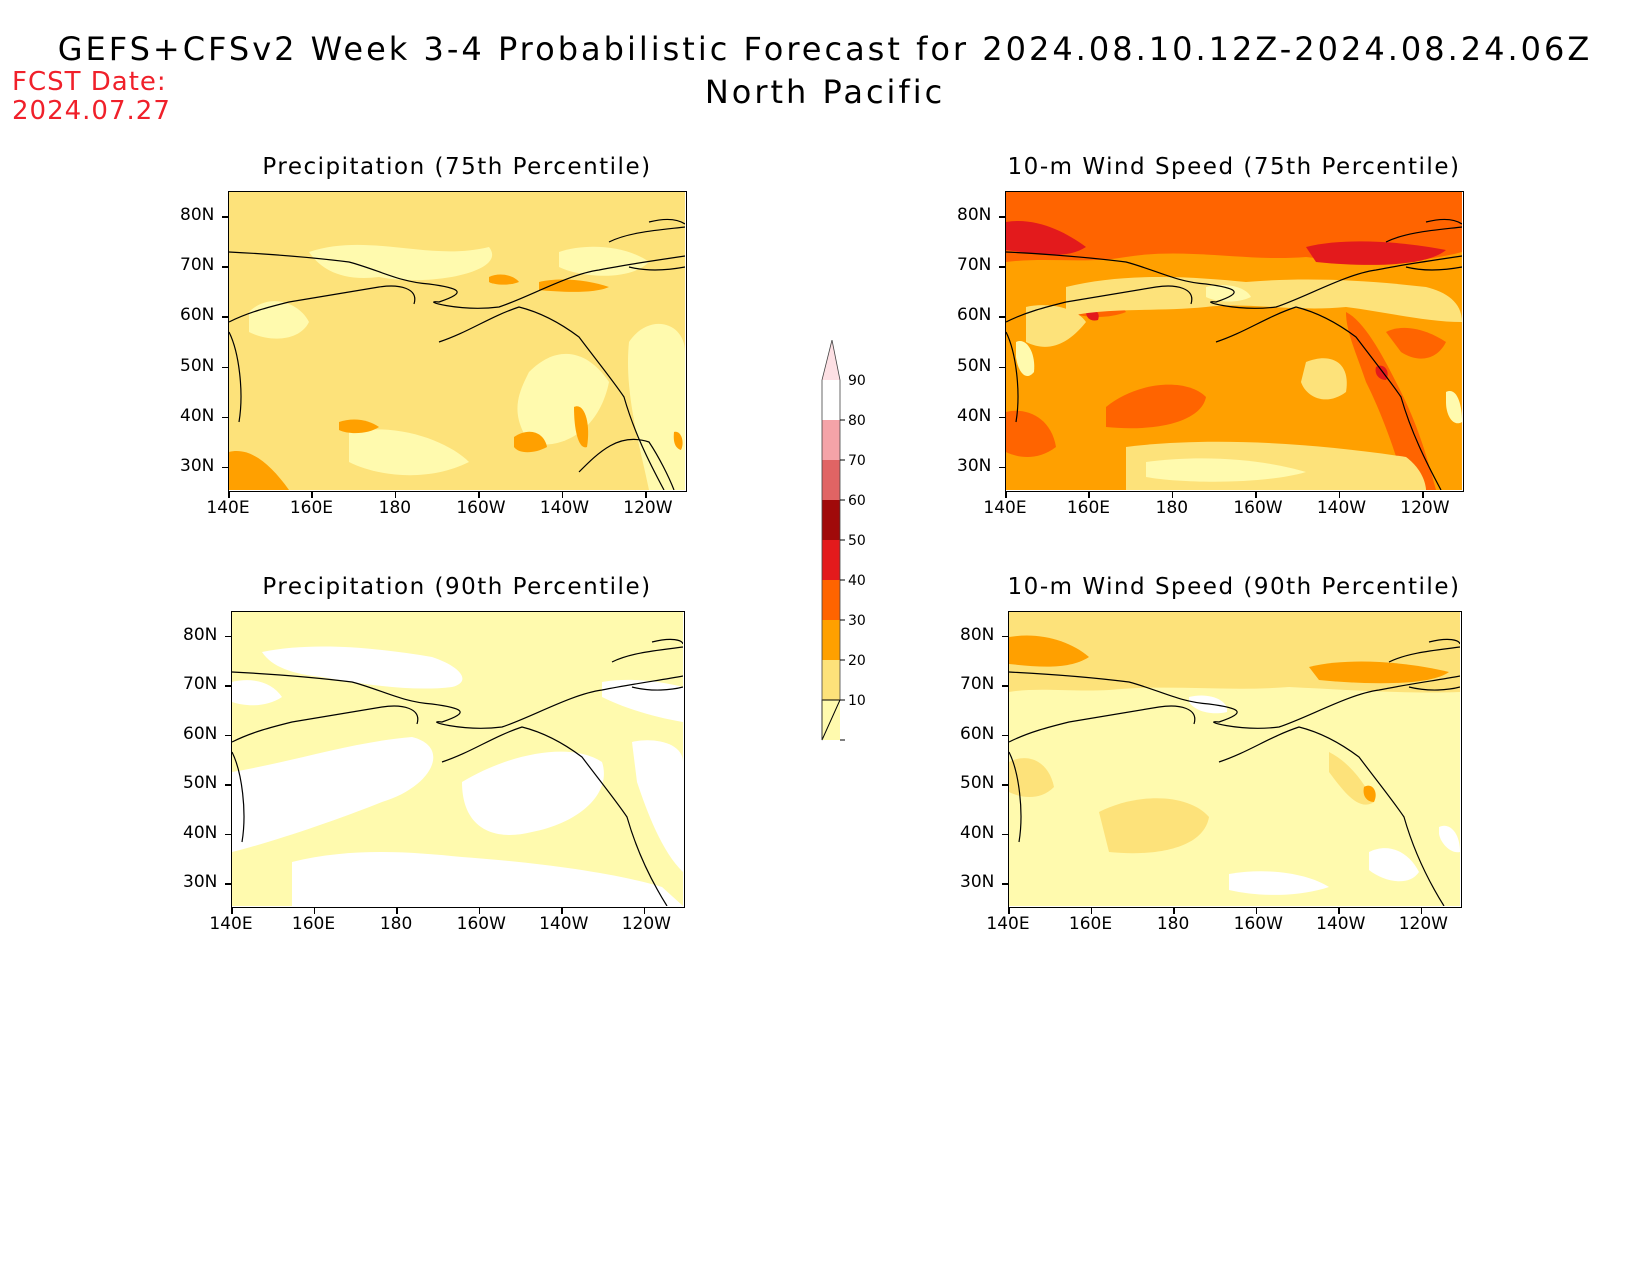 The height and width of the screenshot is (1275, 1650). I want to click on fill-lowest-class, so click(1239, 383).